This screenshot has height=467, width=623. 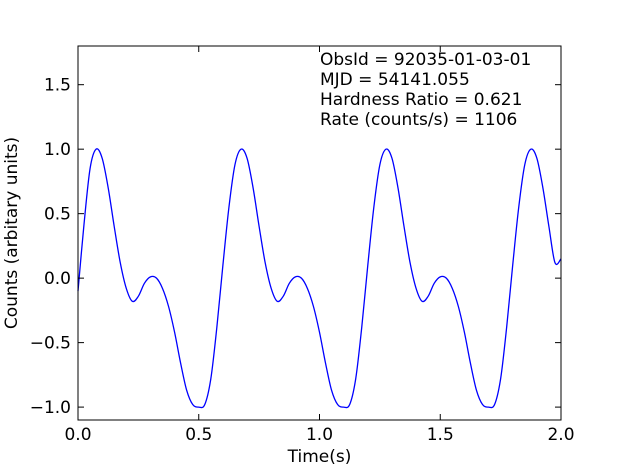 I want to click on x-tick-label: 1.0, so click(x=319, y=435).